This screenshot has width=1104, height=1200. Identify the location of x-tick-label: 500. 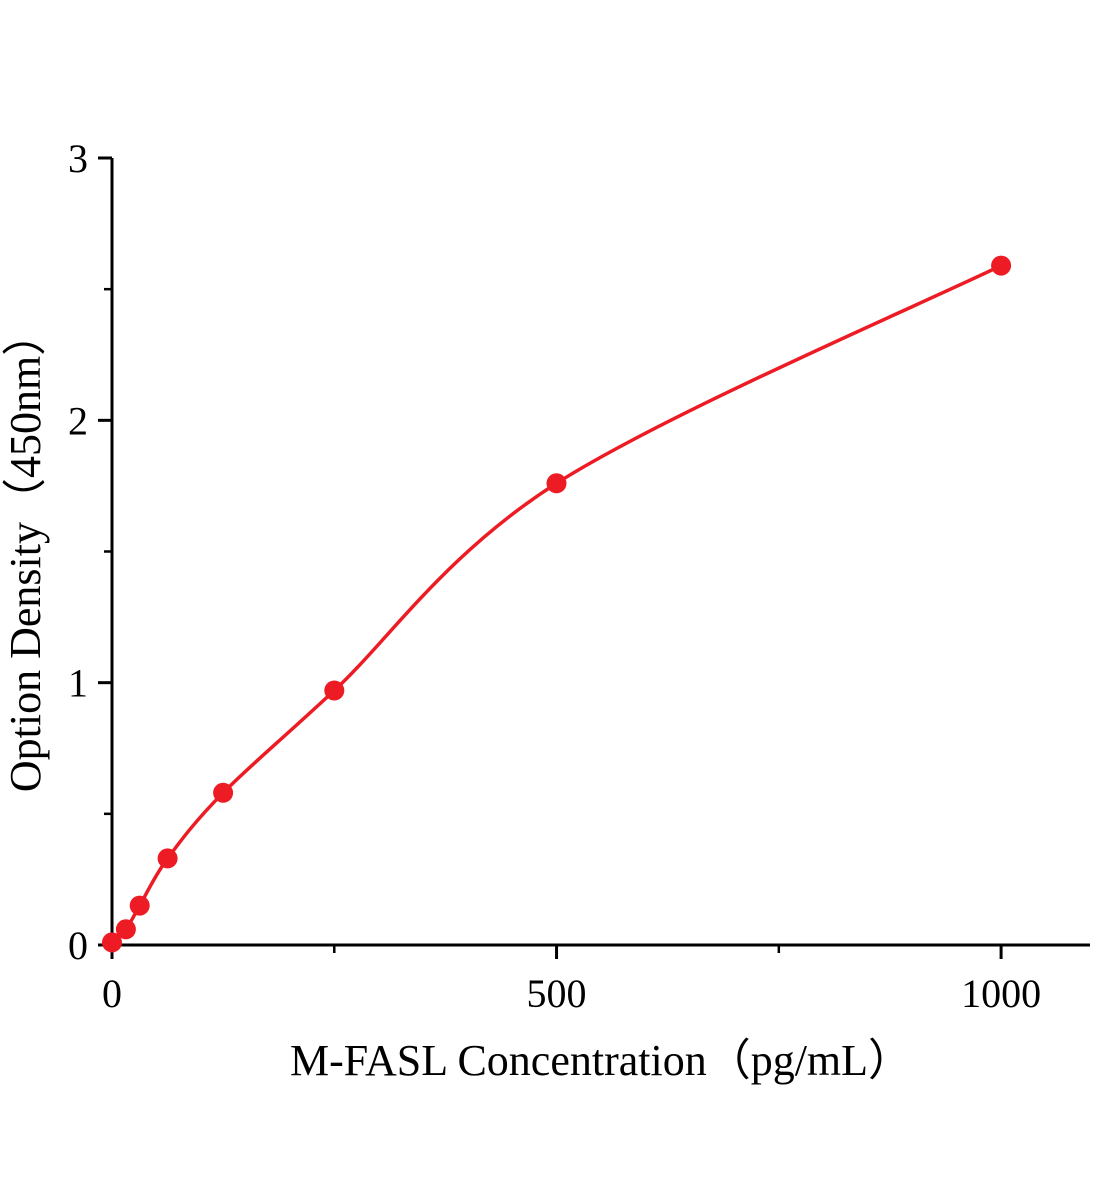
(557, 993).